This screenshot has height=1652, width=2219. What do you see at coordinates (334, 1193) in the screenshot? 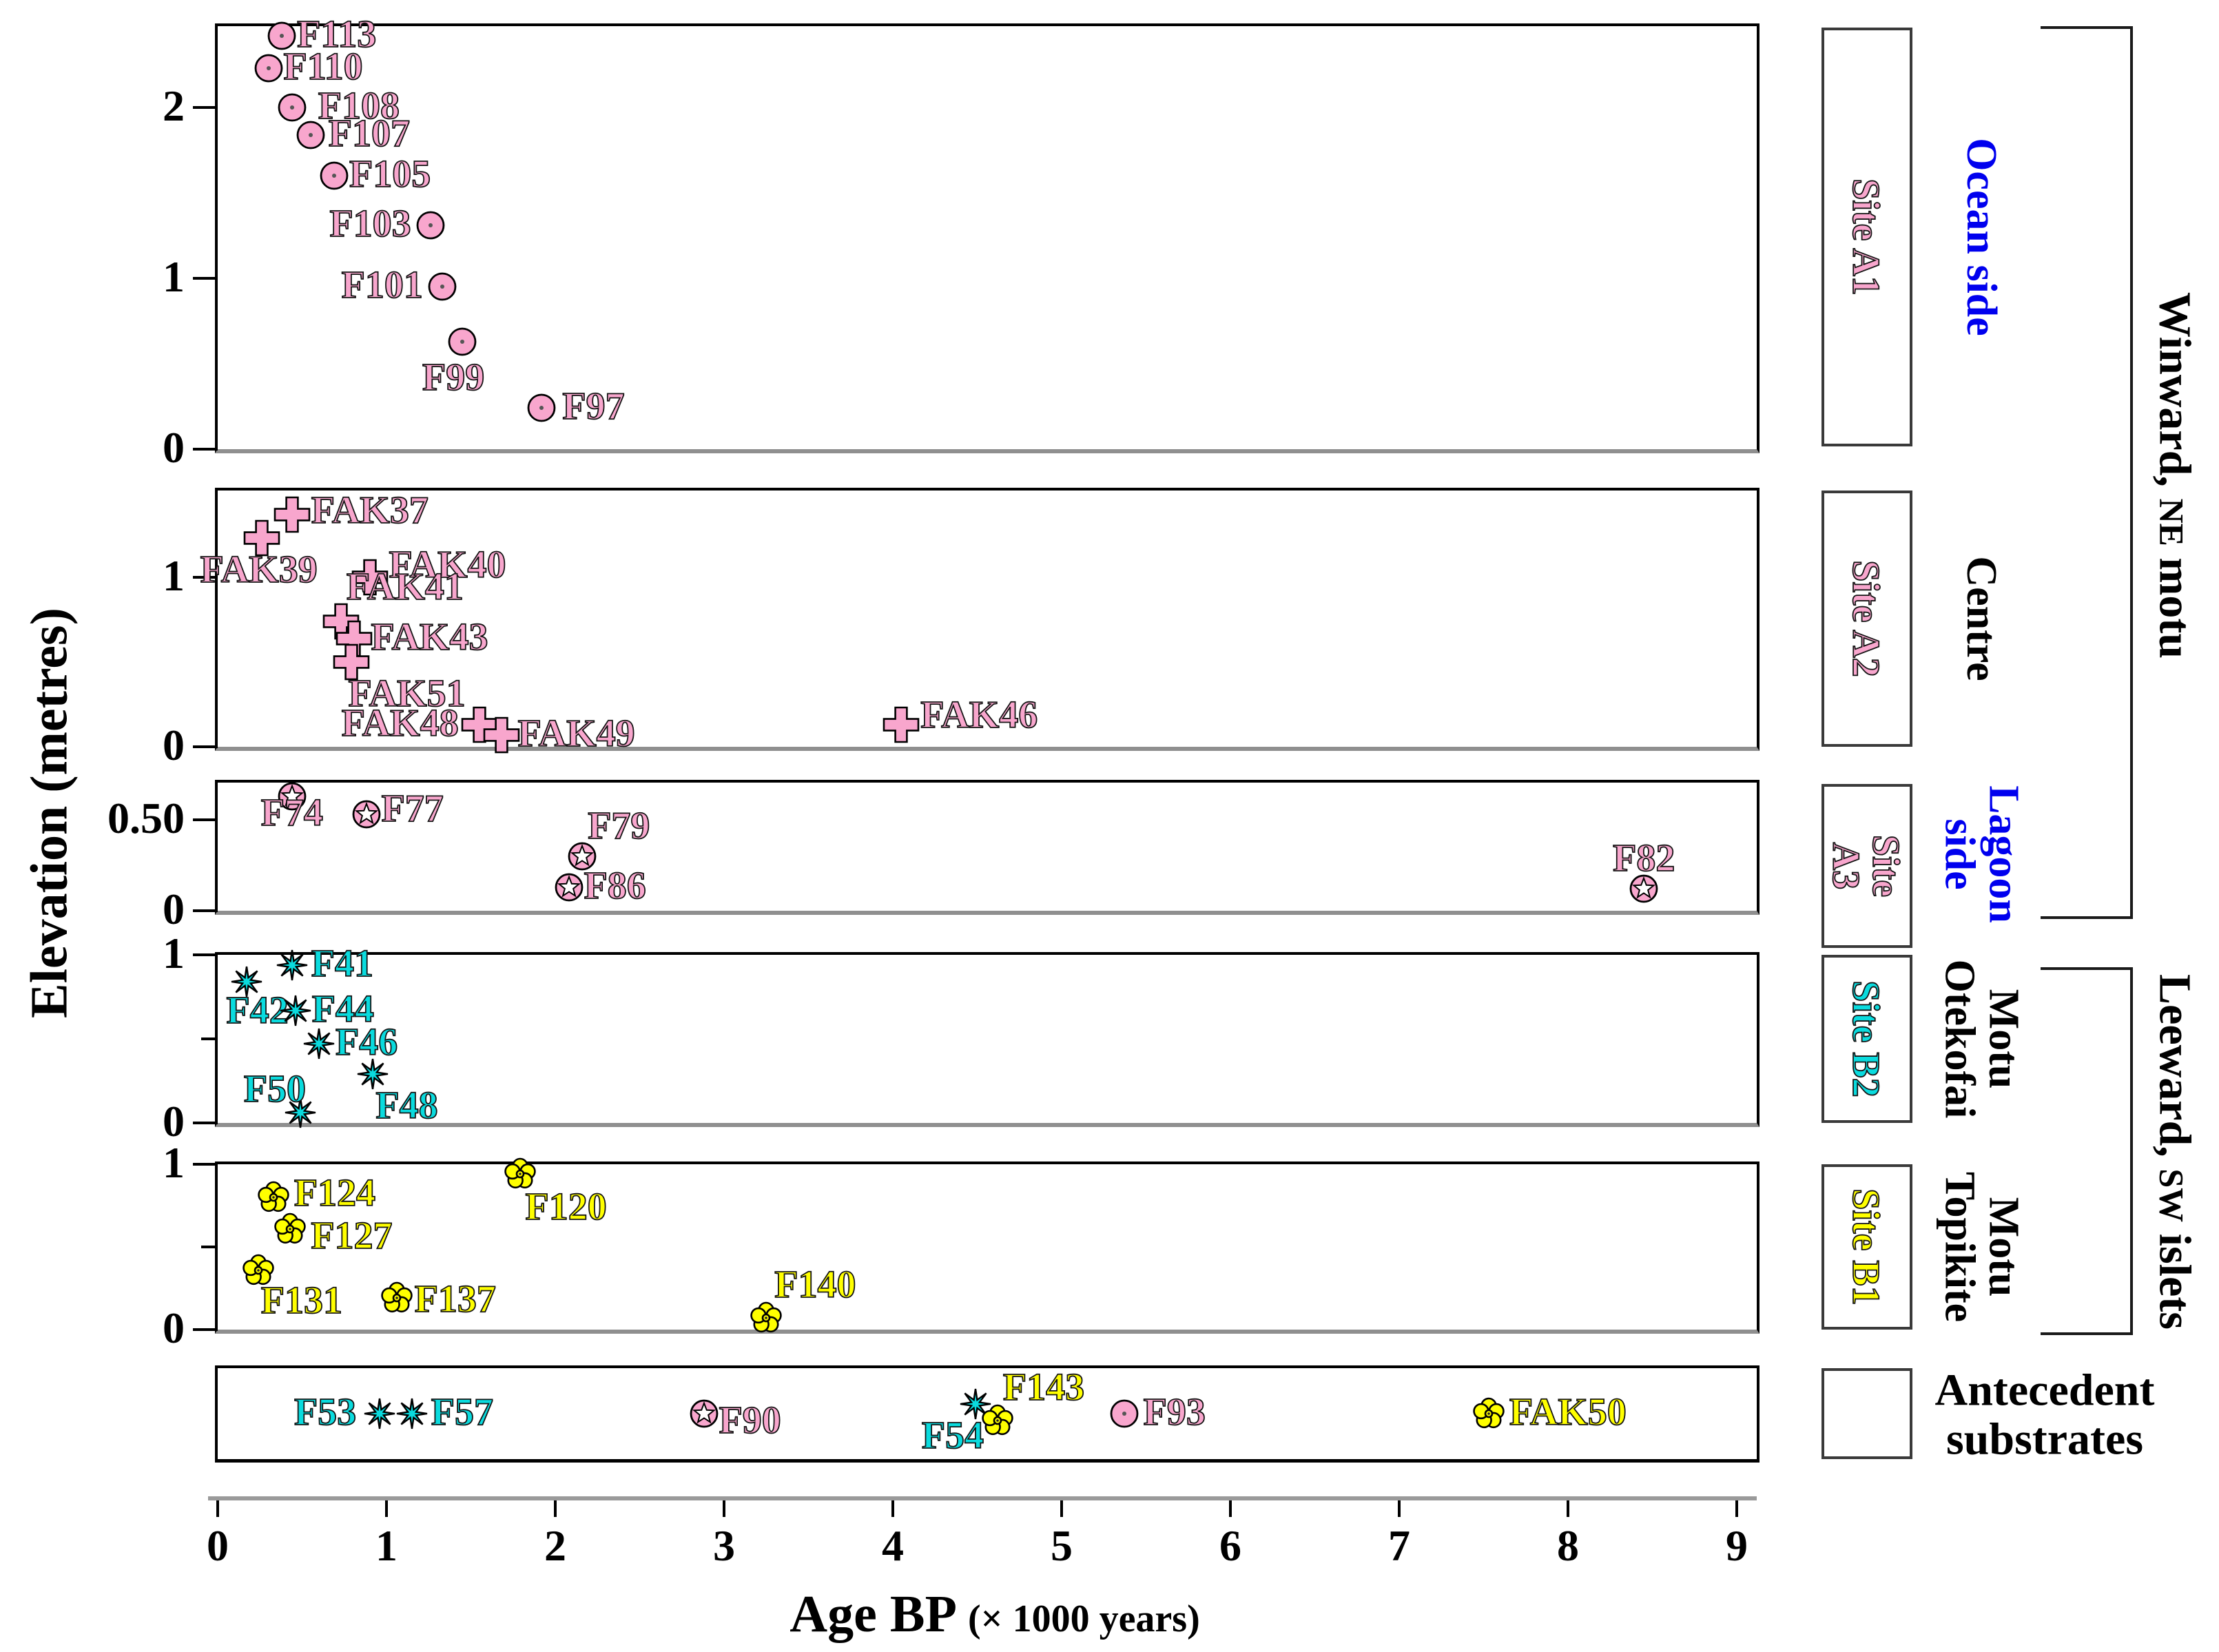
I see `point-F124-label: F124` at bounding box center [334, 1193].